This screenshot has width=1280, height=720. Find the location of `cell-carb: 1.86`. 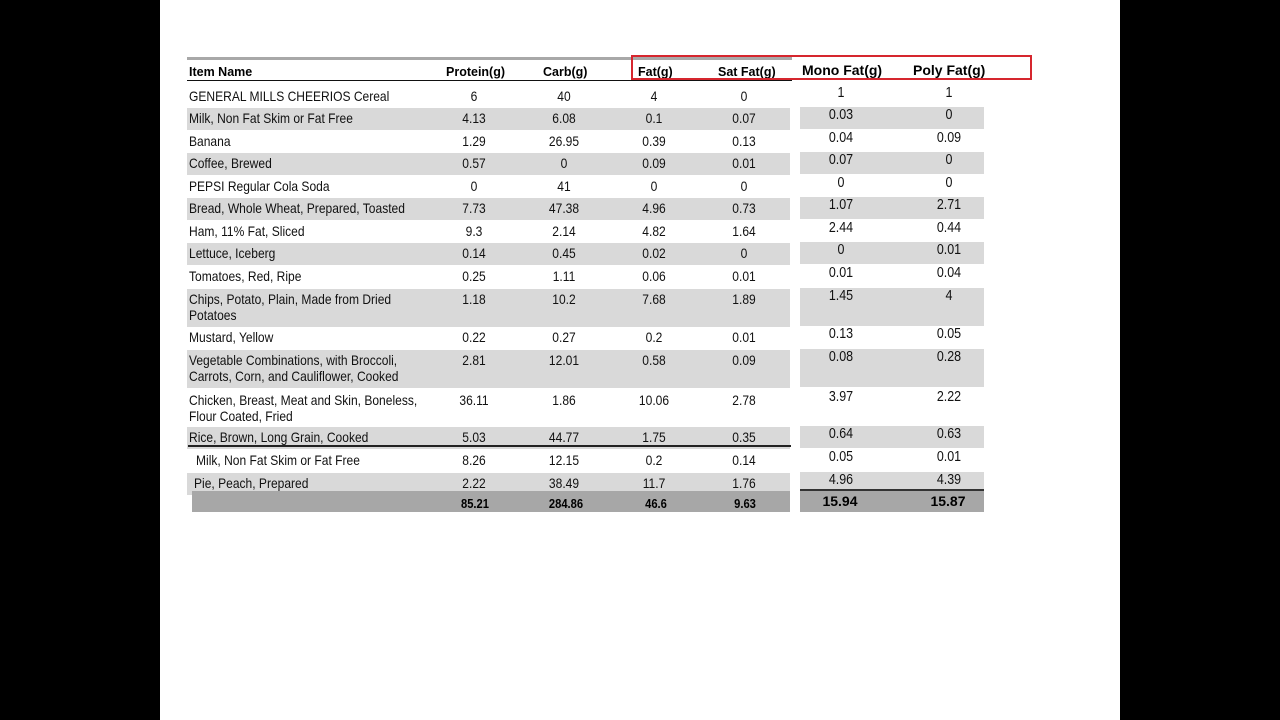

cell-carb: 1.86 is located at coordinates (564, 400).